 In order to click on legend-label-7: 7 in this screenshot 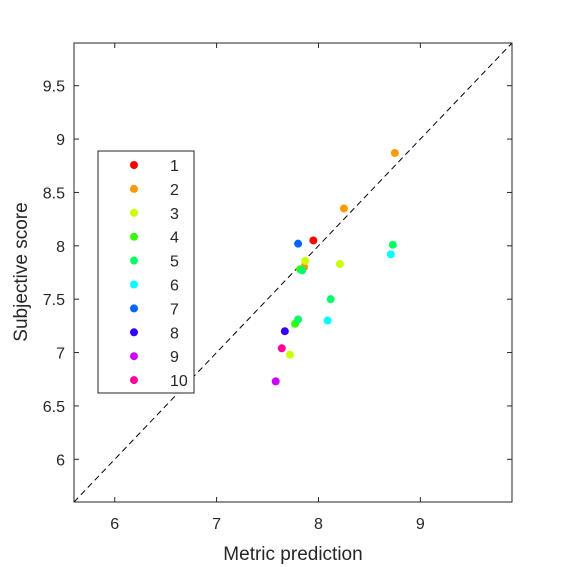, I will do `click(174, 309)`.